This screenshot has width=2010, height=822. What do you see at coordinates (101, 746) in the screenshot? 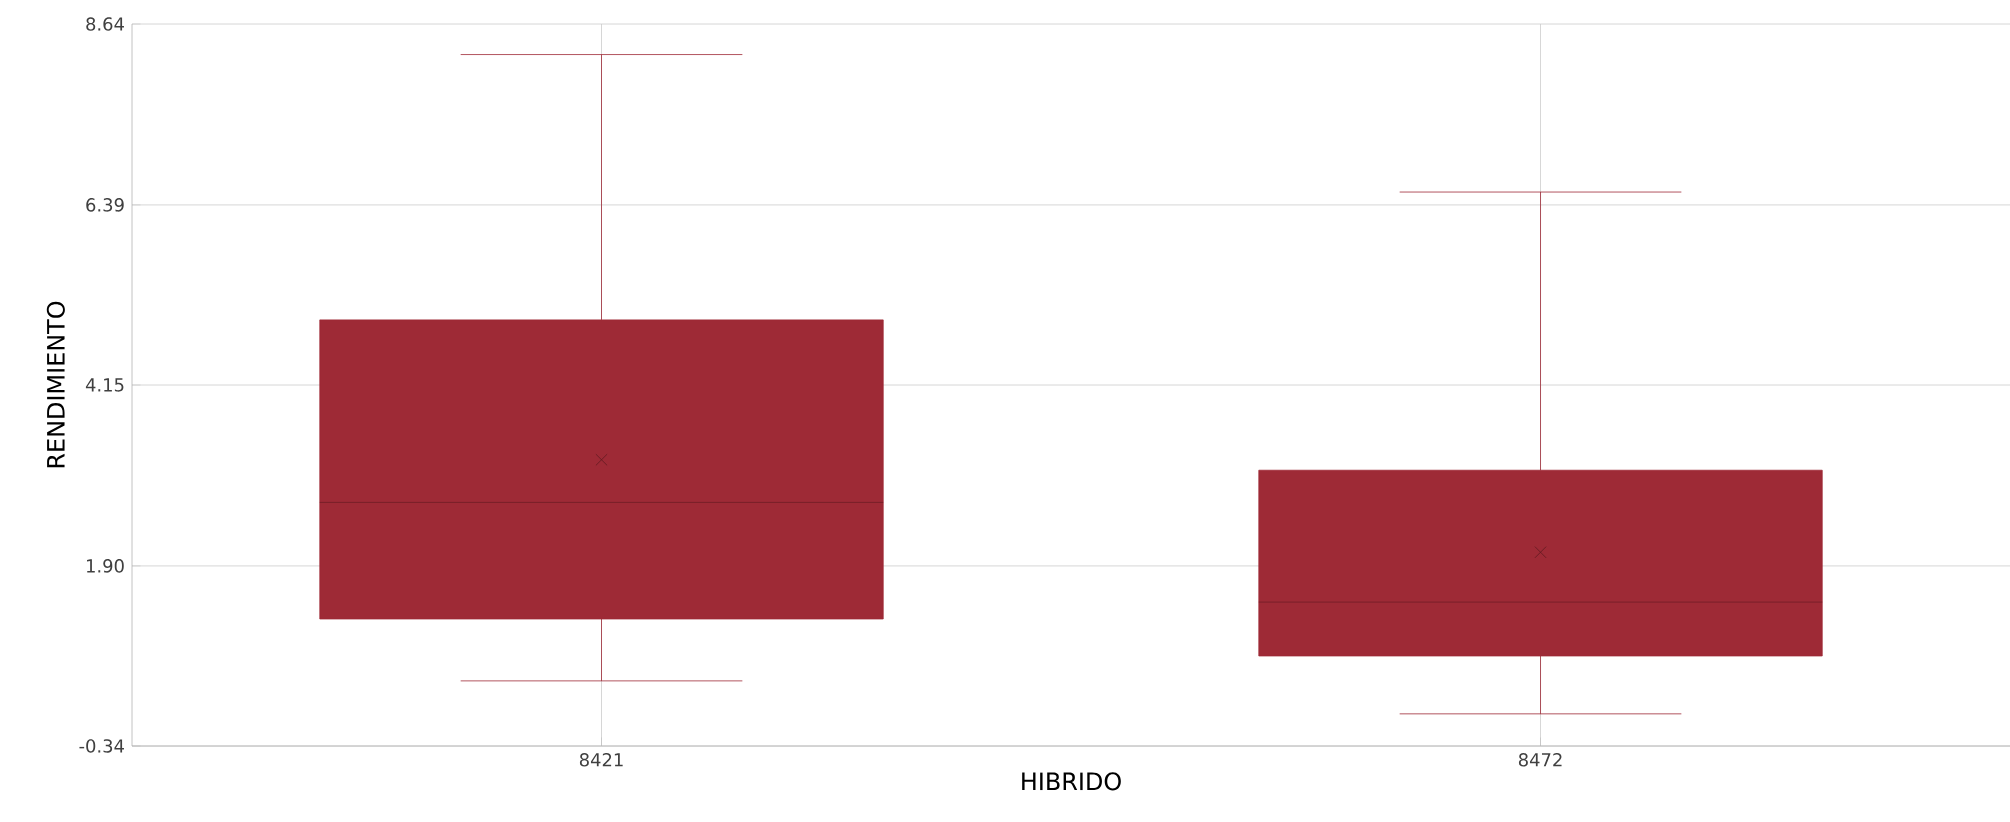
I see `y-tick-label: -0.34` at bounding box center [101, 746].